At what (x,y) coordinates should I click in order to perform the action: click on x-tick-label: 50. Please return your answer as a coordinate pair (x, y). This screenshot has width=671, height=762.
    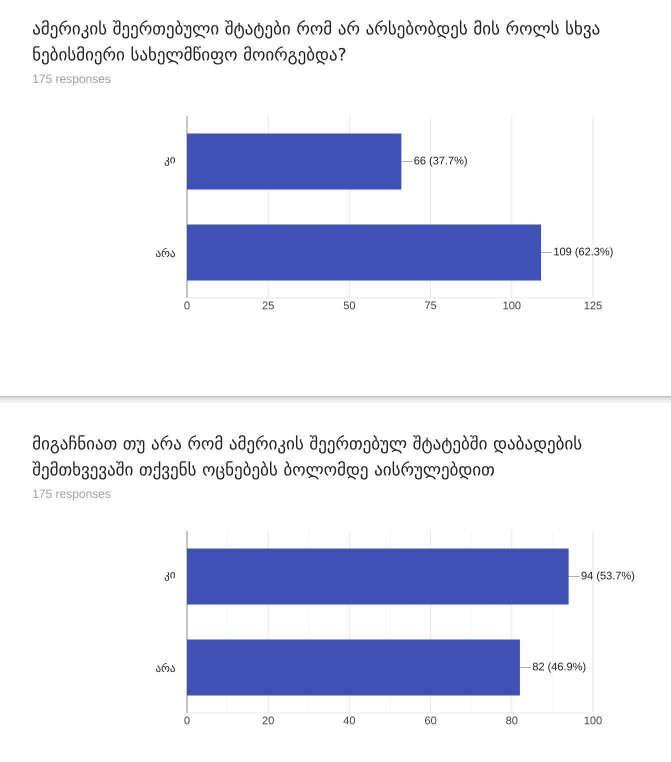
    Looking at the image, I should click on (350, 306).